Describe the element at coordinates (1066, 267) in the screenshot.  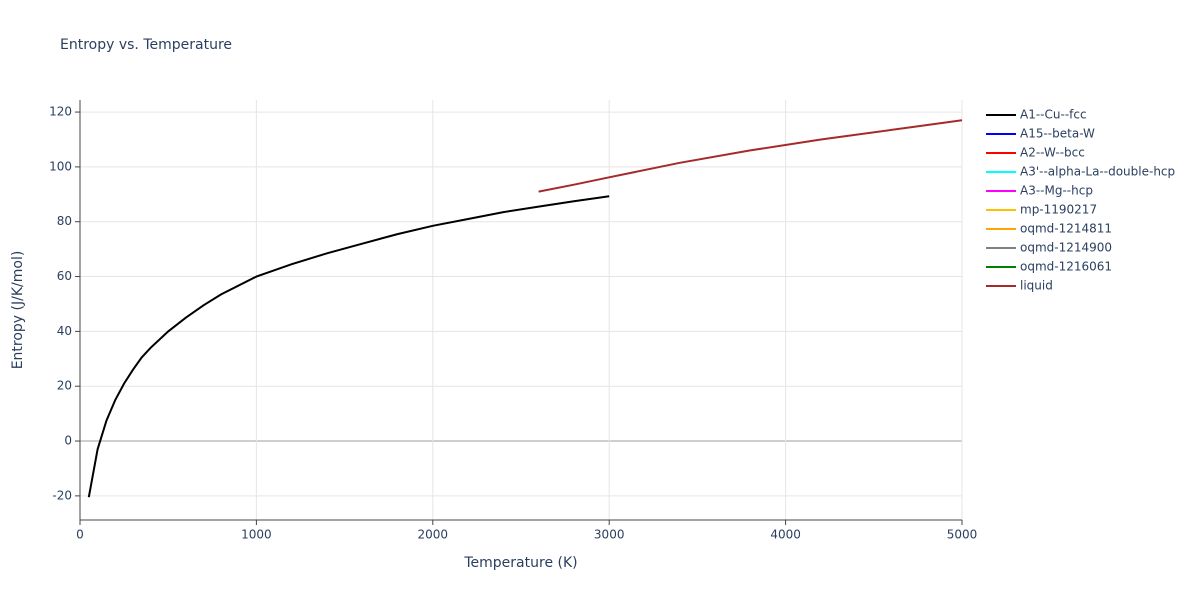
I see `legend-label: oqmd-1216061` at that location.